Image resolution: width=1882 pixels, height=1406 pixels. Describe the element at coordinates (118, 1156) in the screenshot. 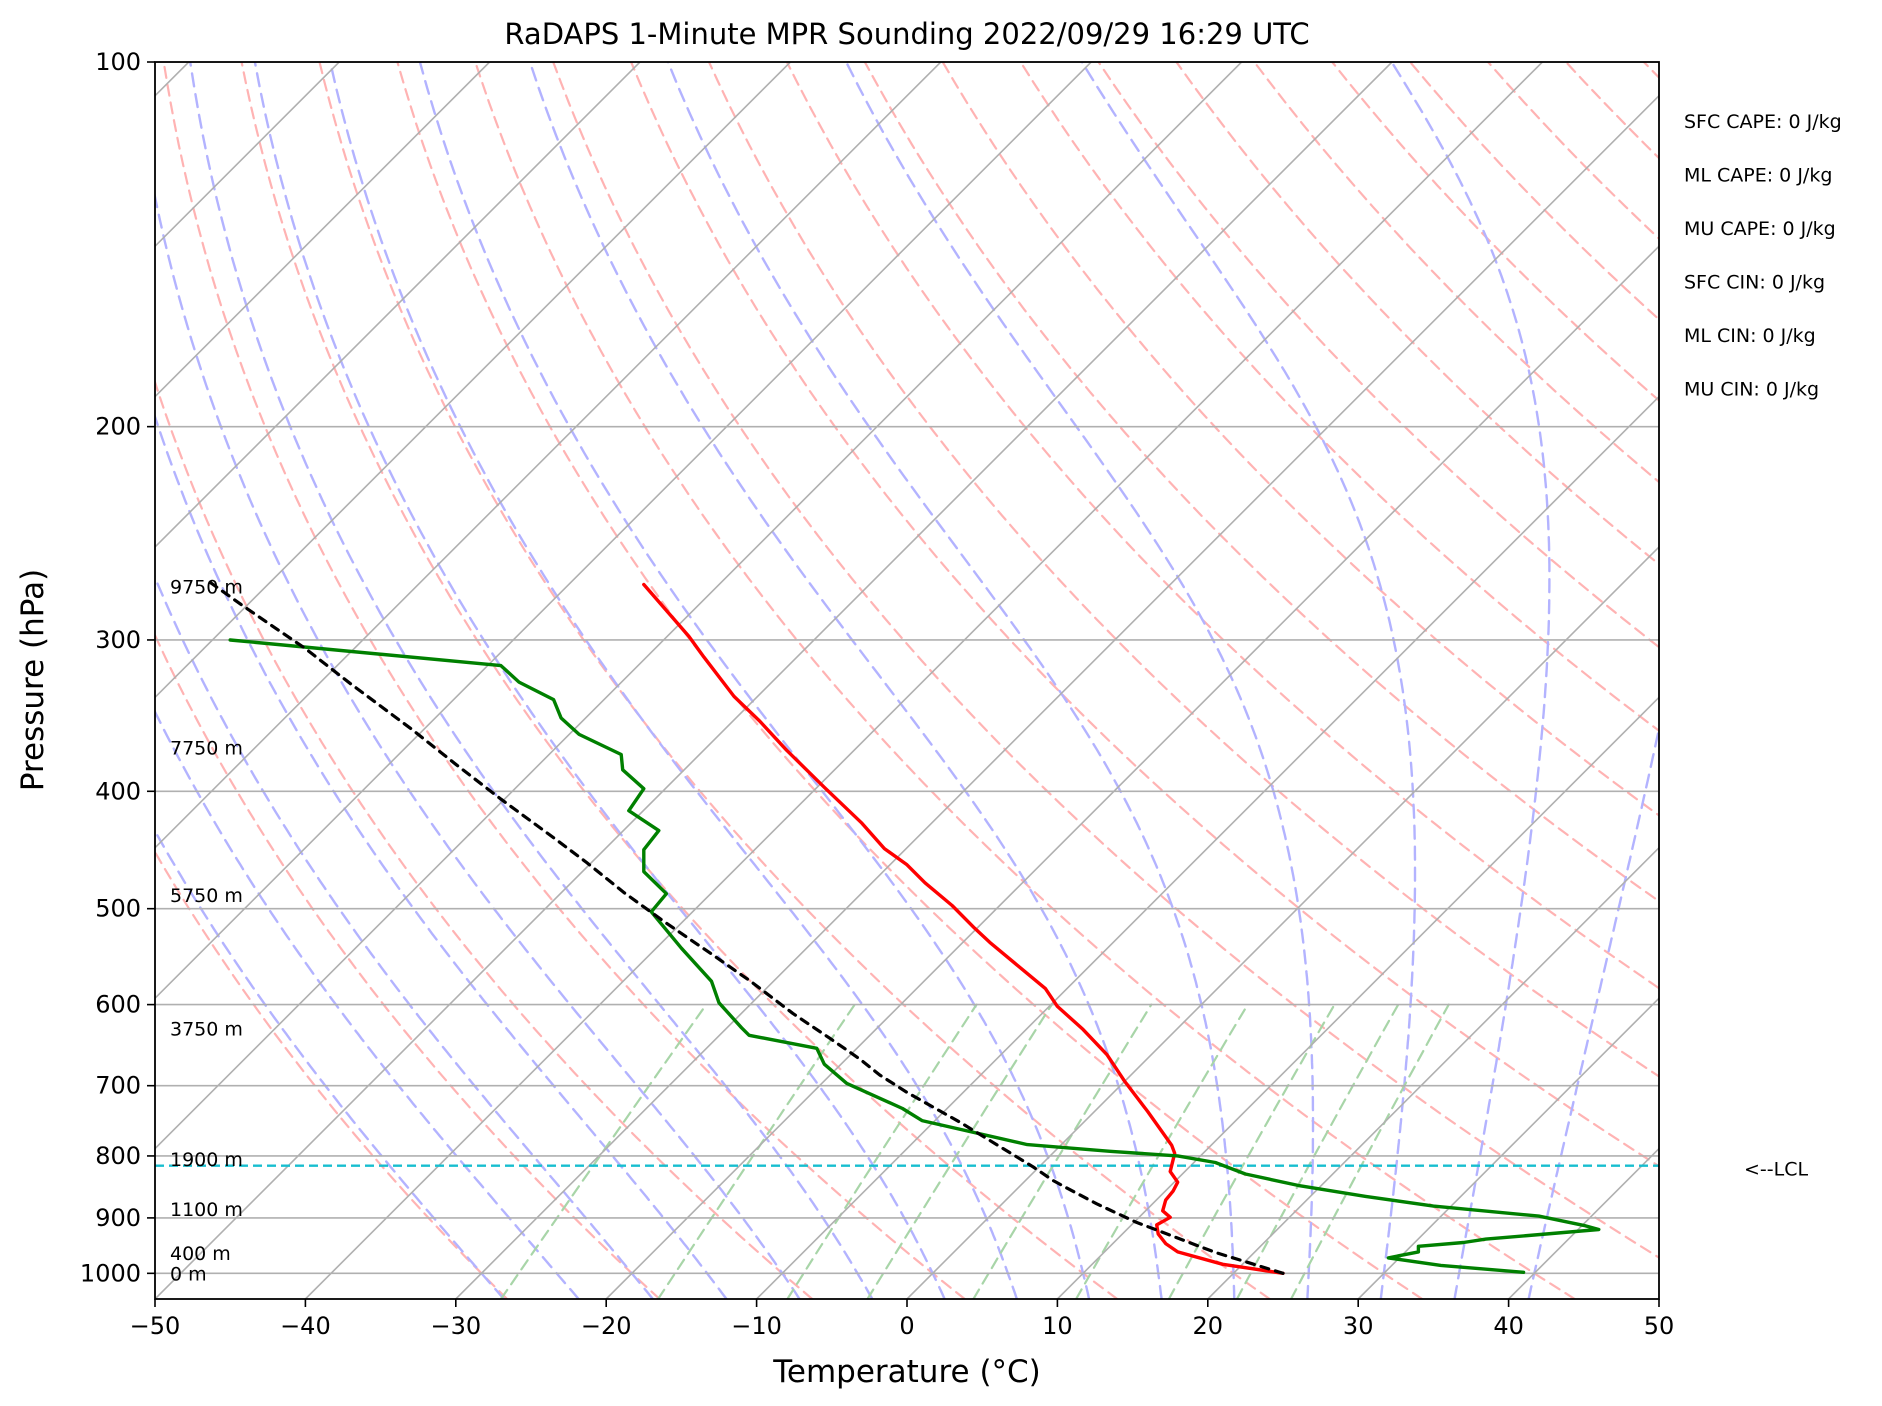

I see `y-tick-label: 800` at that location.